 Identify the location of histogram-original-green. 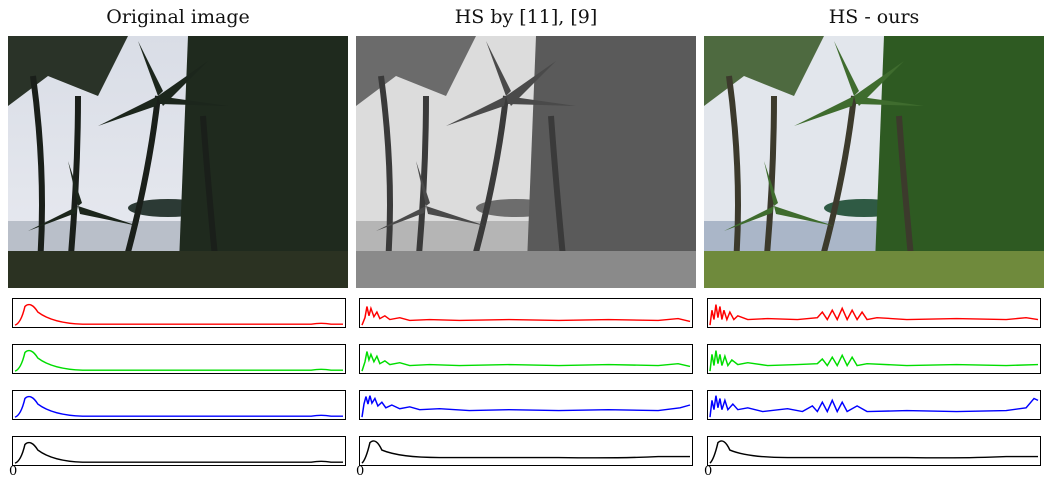
(179, 359).